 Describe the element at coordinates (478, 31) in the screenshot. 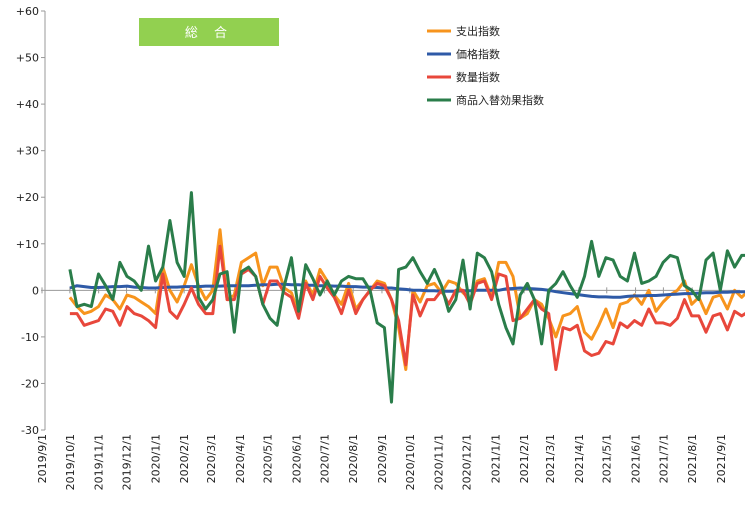

I see `legend-label: 支出指数` at that location.